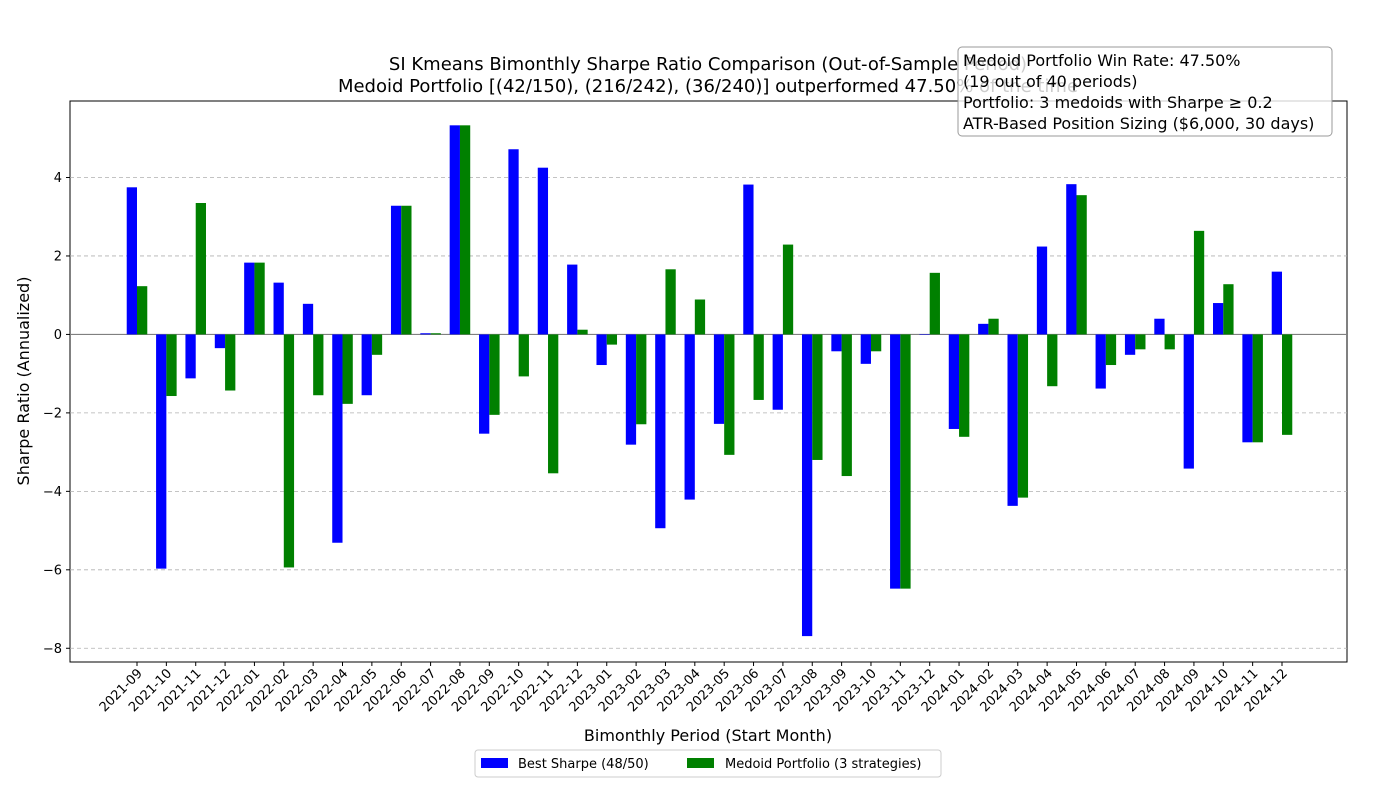  I want to click on legend-label-medoid-portfolio: Medoid Portfolio (3 strategies), so click(823, 764).